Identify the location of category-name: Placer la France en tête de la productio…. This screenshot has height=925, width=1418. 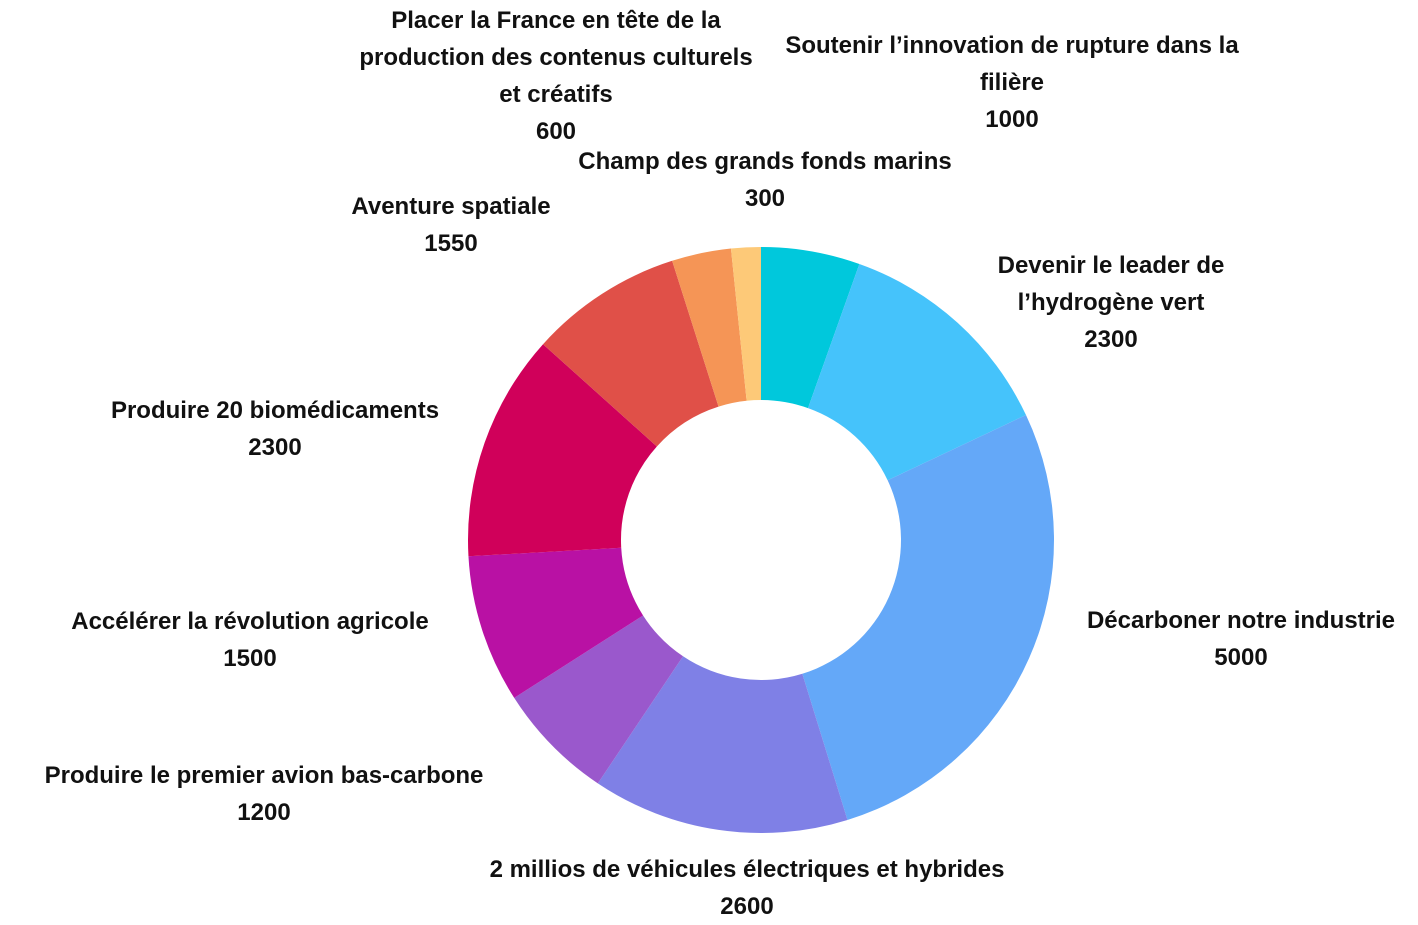
(556, 57).